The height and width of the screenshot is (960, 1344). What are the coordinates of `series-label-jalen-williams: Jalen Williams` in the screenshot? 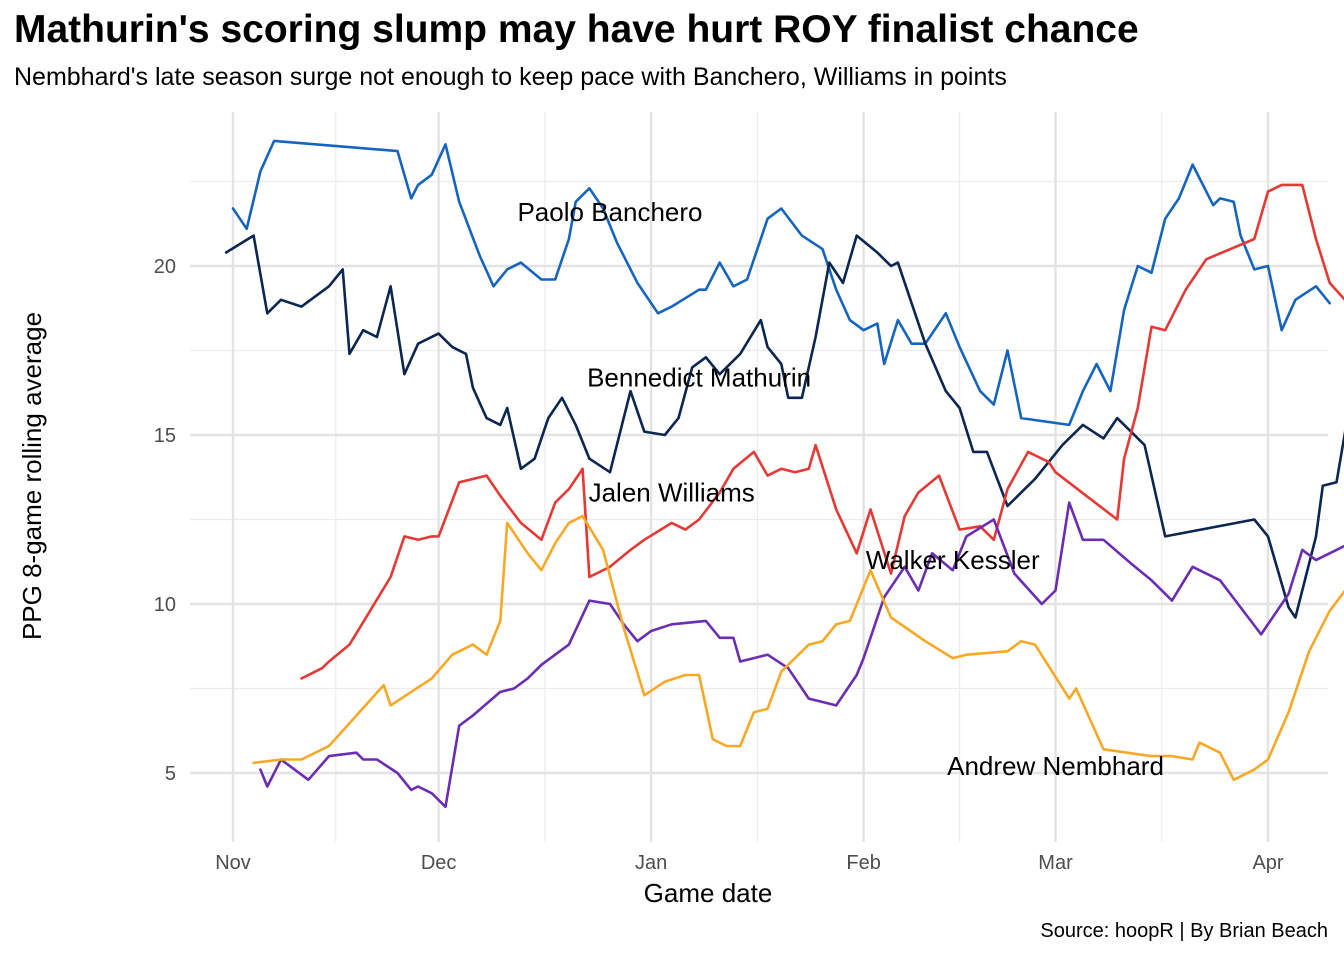 It's located at (672, 492).